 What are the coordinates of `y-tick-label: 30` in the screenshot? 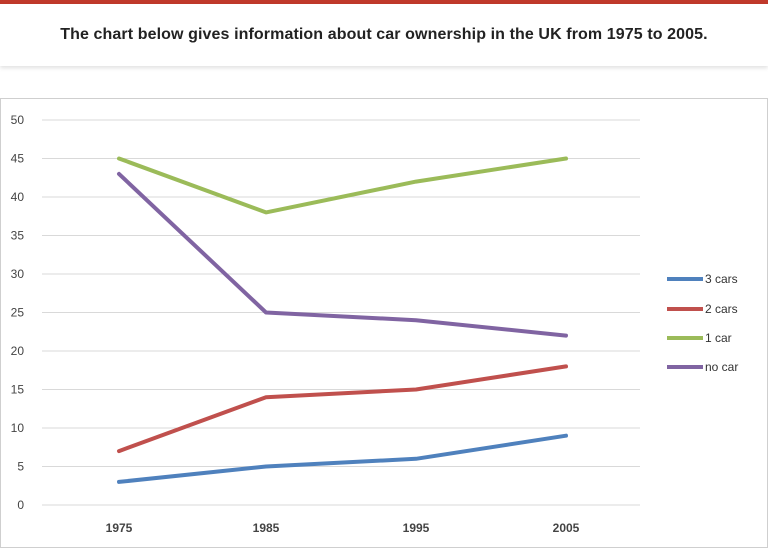 It's located at (18, 274).